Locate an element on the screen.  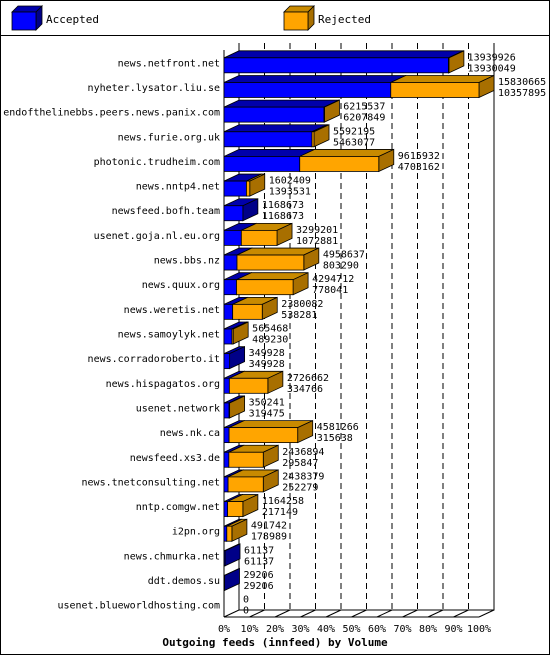
data-label-accepted: 1168673 is located at coordinates (283, 216).